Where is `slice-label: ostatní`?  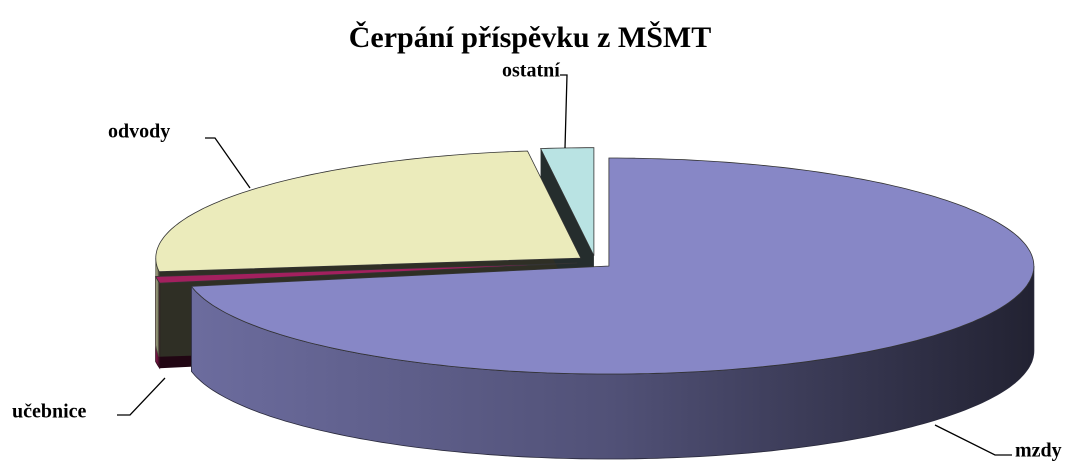 slice-label: ostatní is located at coordinates (531, 71).